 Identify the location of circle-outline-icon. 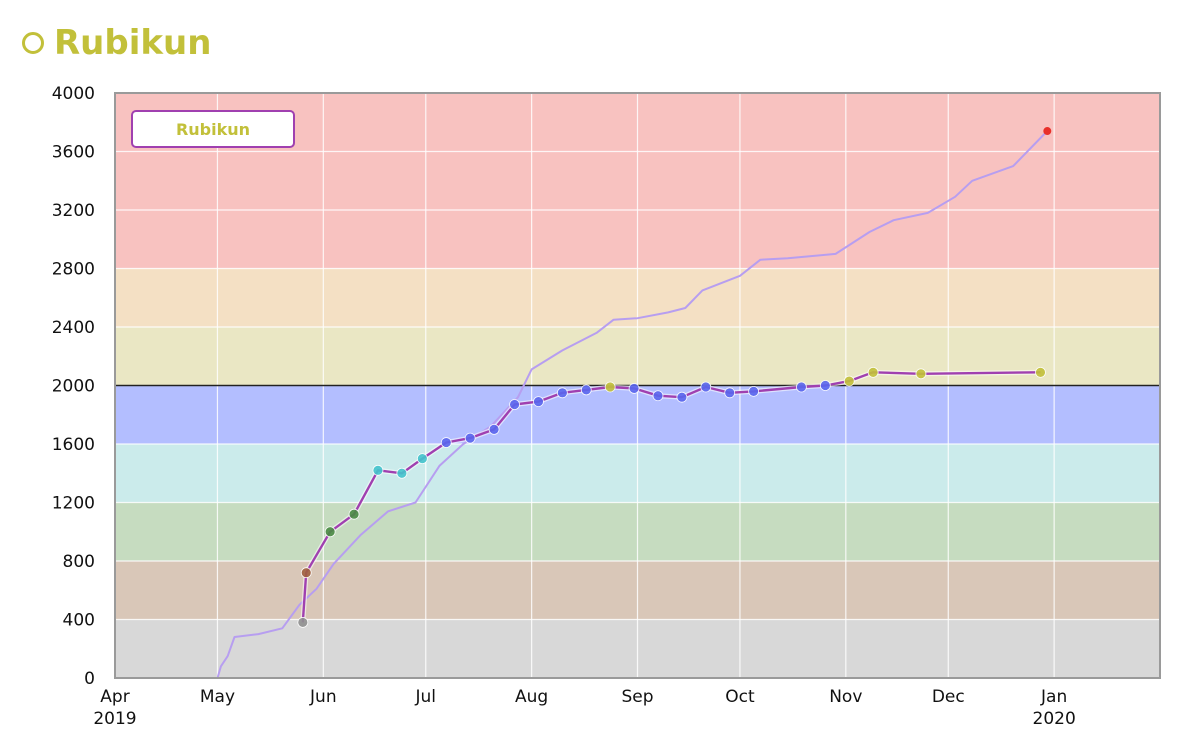
(33, 43).